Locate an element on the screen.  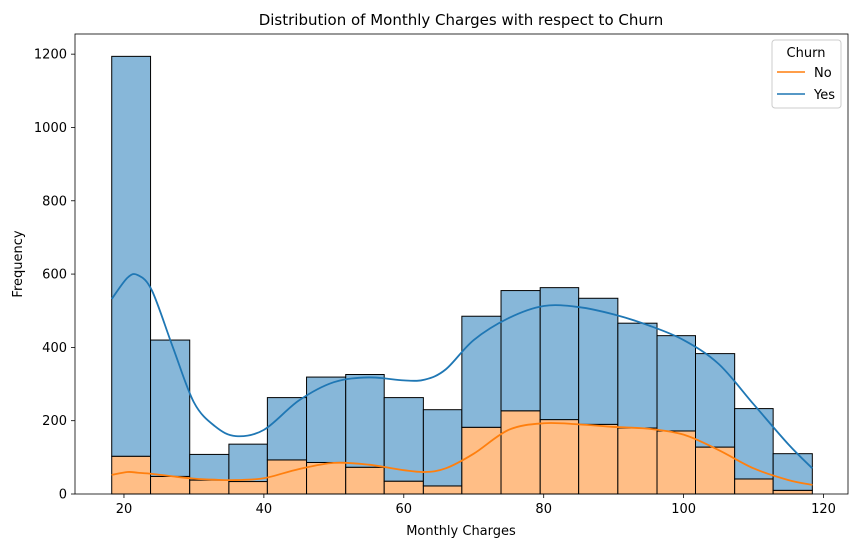
y-tick-label: 1200 is located at coordinates (50, 55).